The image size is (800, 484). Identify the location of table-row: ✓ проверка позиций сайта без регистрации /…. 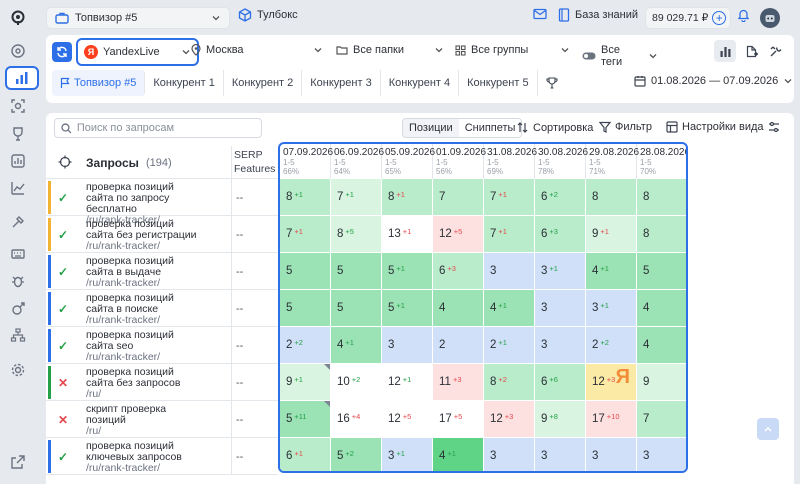
(162, 234).